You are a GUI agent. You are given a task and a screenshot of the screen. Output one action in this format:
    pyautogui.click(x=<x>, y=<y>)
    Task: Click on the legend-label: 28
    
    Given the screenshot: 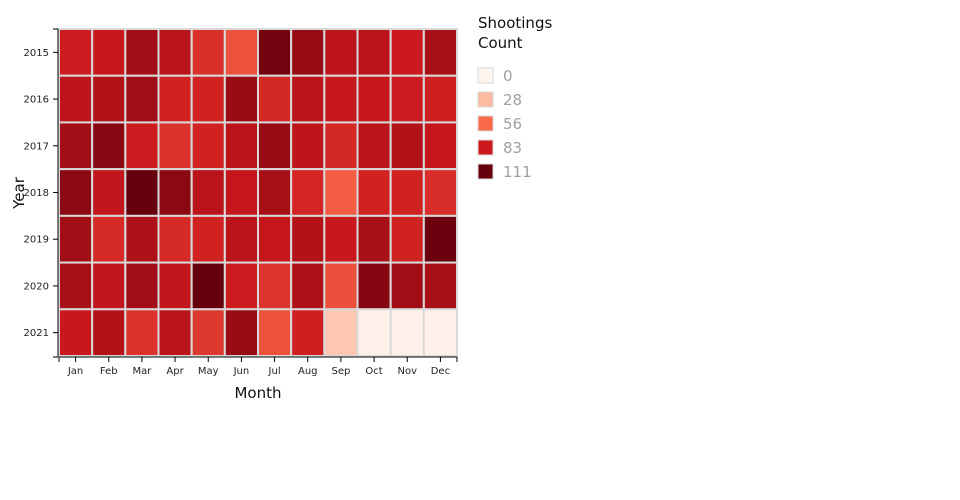 What is the action you would take?
    pyautogui.click(x=512, y=100)
    